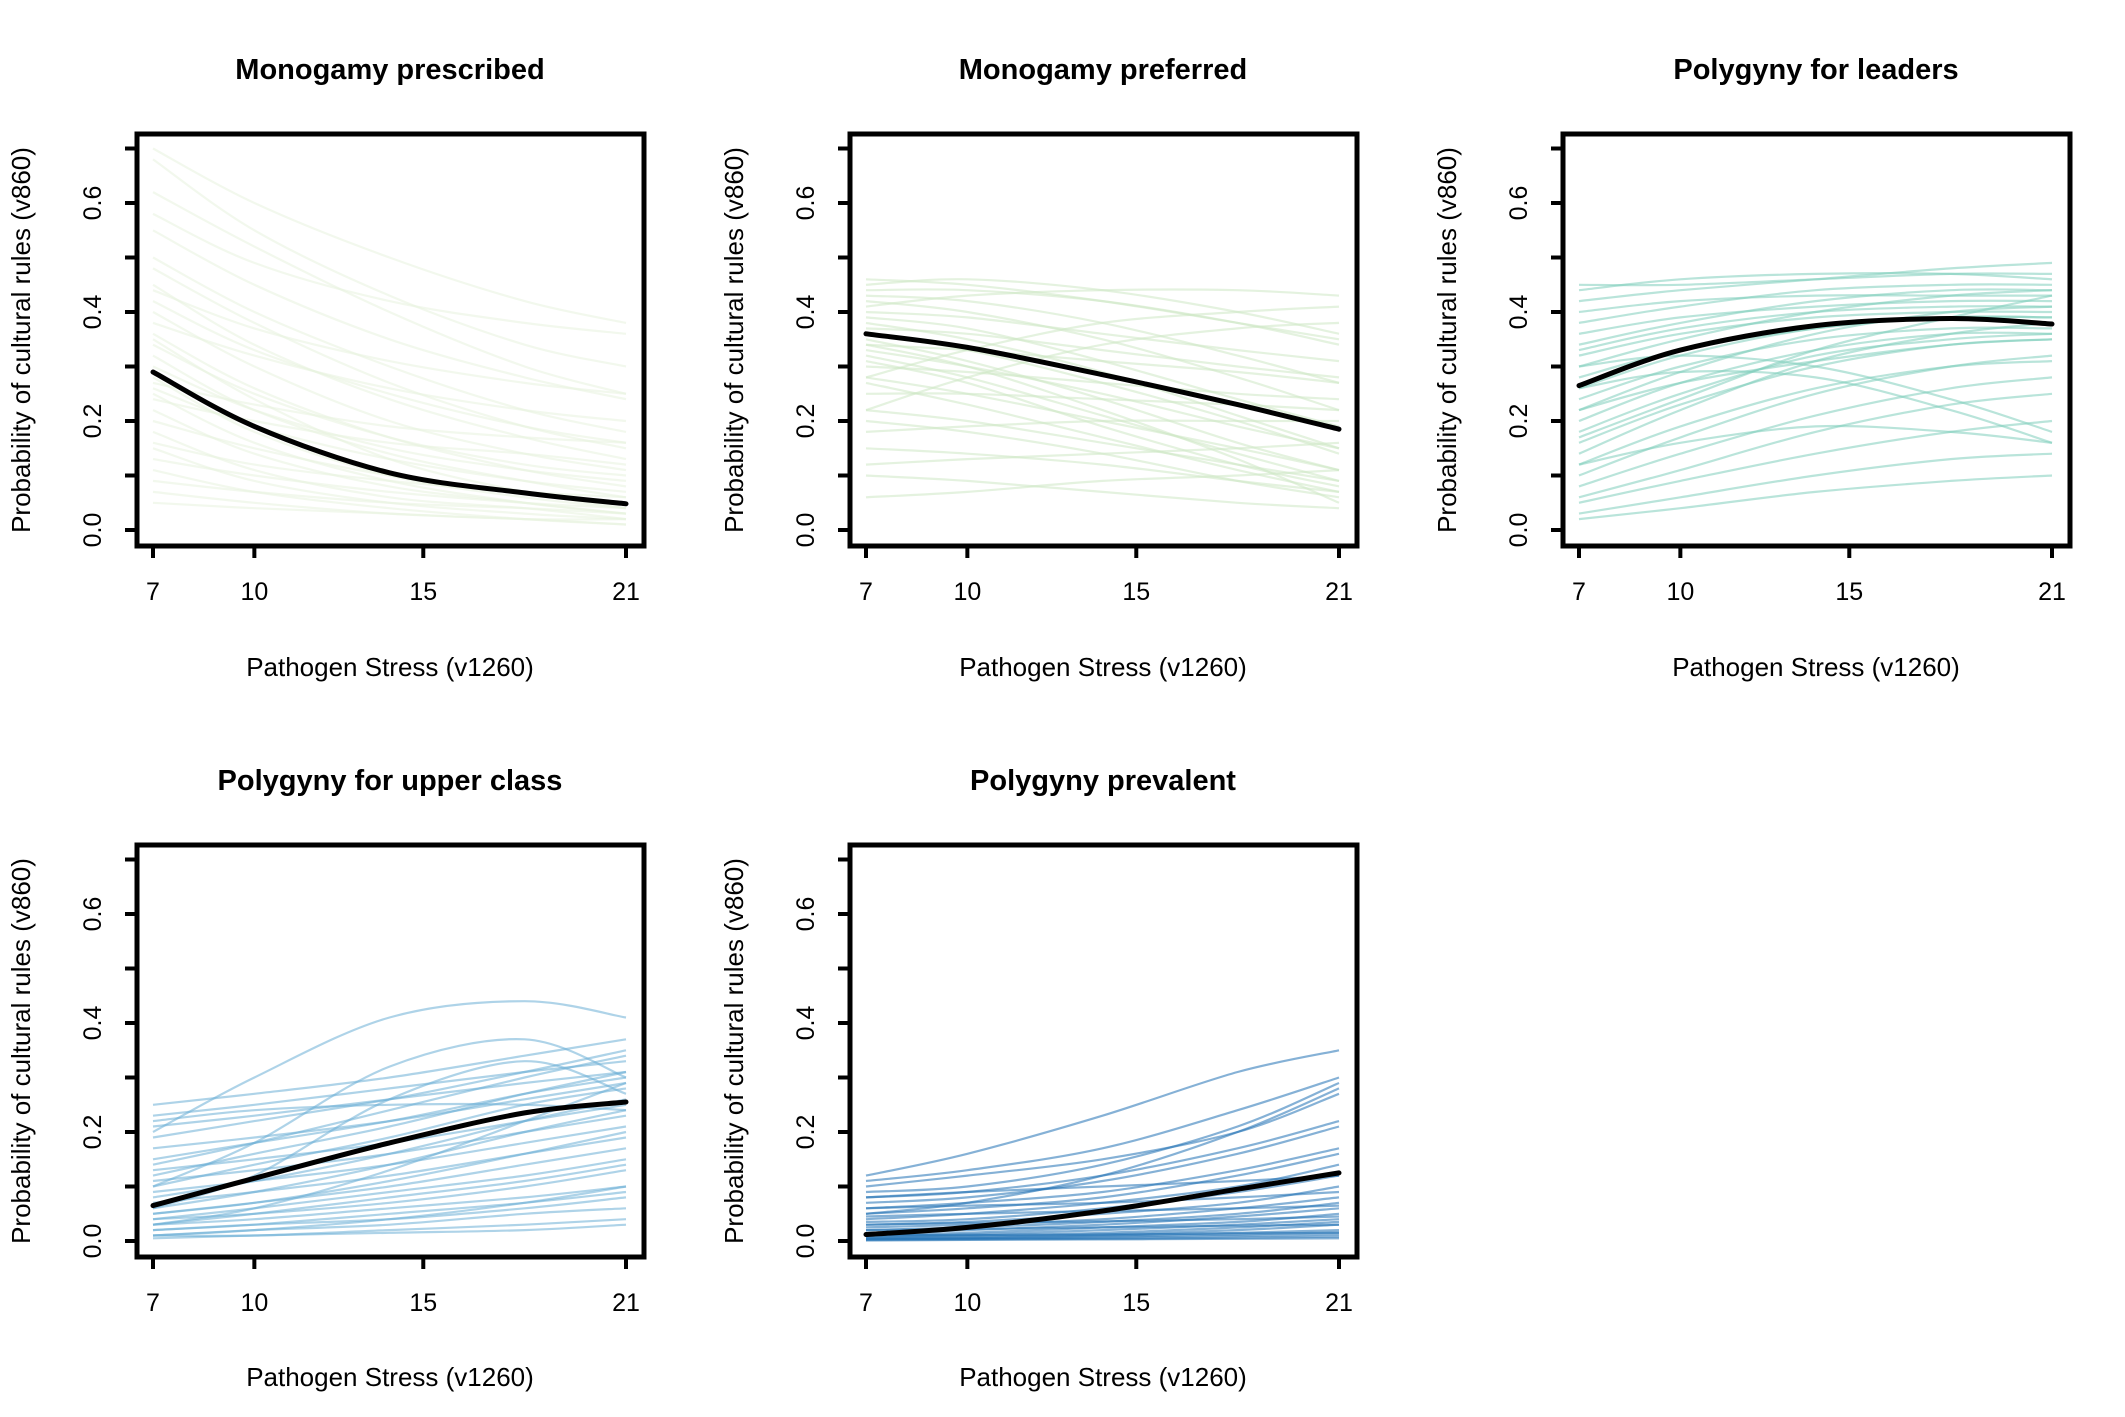 Image resolution: width=2125 pixels, height=1417 pixels. What do you see at coordinates (806, 1241) in the screenshot?
I see `y-tick-label: 0.0` at bounding box center [806, 1241].